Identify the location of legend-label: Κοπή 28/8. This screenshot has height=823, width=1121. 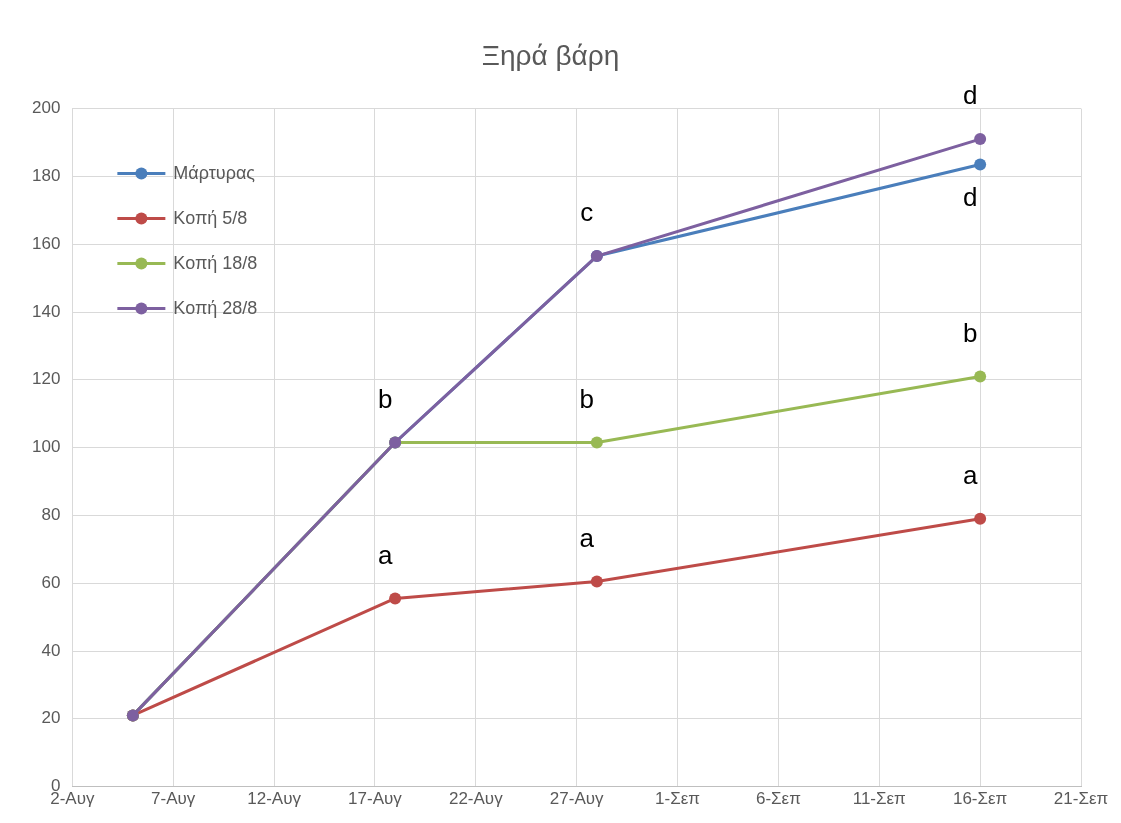
(215, 307).